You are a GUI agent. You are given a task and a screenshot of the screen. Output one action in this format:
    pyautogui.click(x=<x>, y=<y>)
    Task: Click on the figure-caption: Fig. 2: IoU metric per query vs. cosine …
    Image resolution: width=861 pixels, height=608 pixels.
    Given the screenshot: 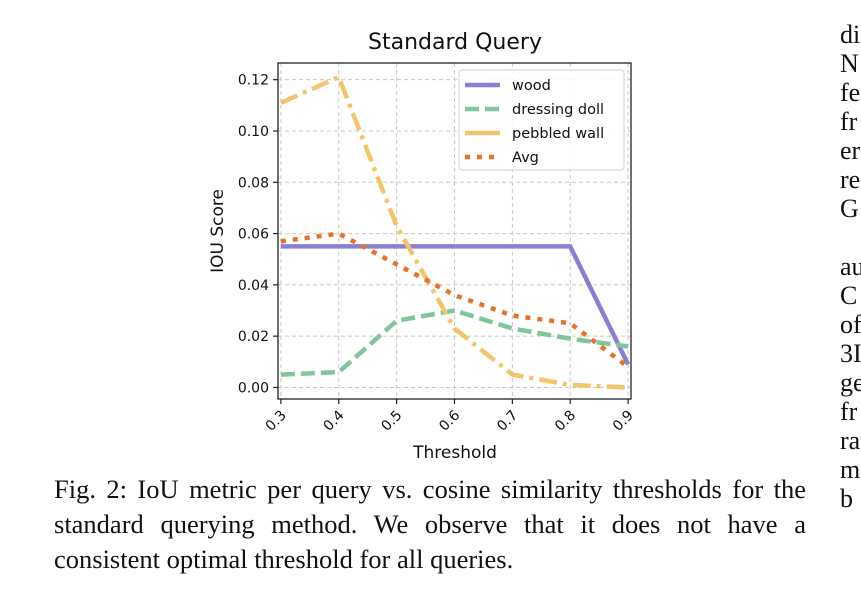 What is the action you would take?
    pyautogui.click(x=430, y=524)
    